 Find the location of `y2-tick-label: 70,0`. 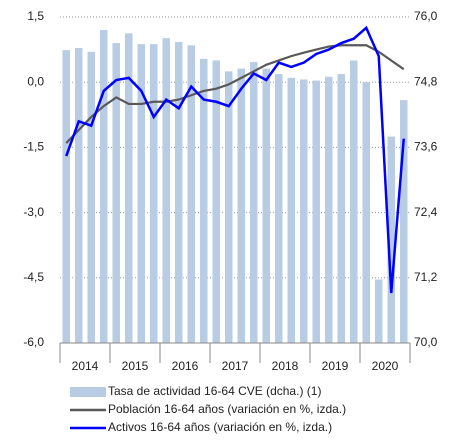

y2-tick-label: 70,0 is located at coordinates (426, 342).